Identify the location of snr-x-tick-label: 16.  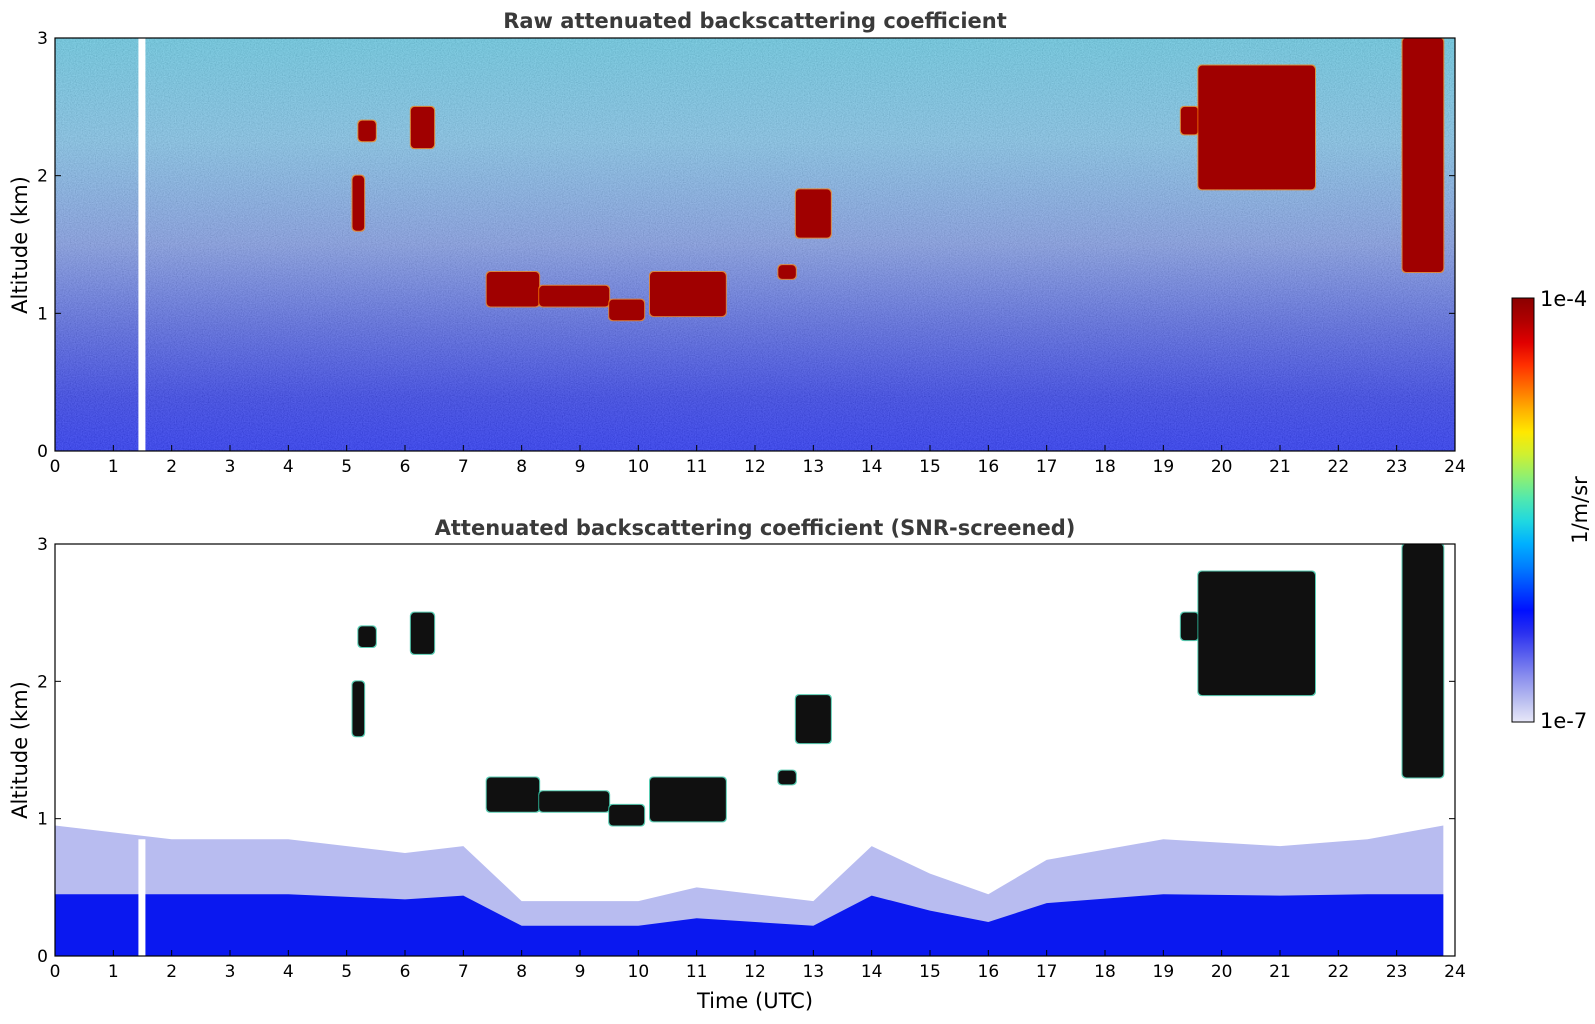
(989, 972).